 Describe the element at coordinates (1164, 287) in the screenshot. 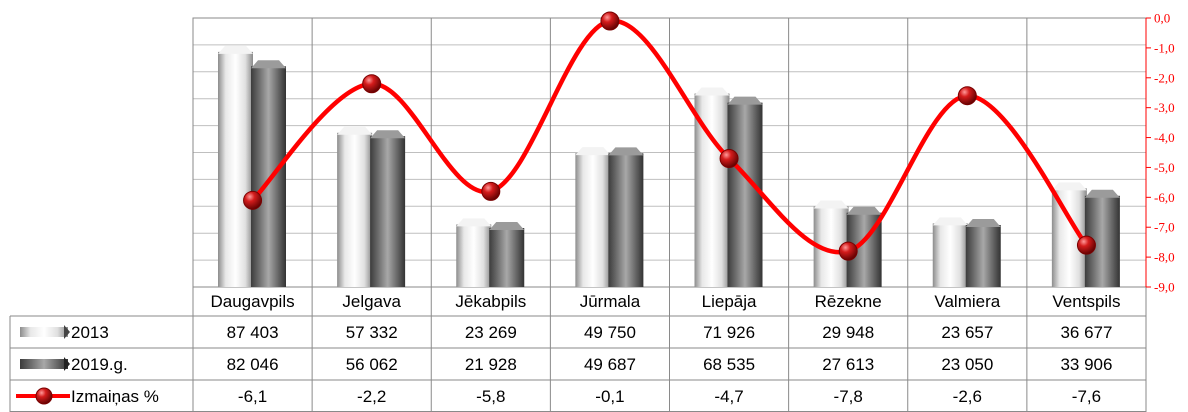

I see `right-axis-tick-label: -9,0` at that location.